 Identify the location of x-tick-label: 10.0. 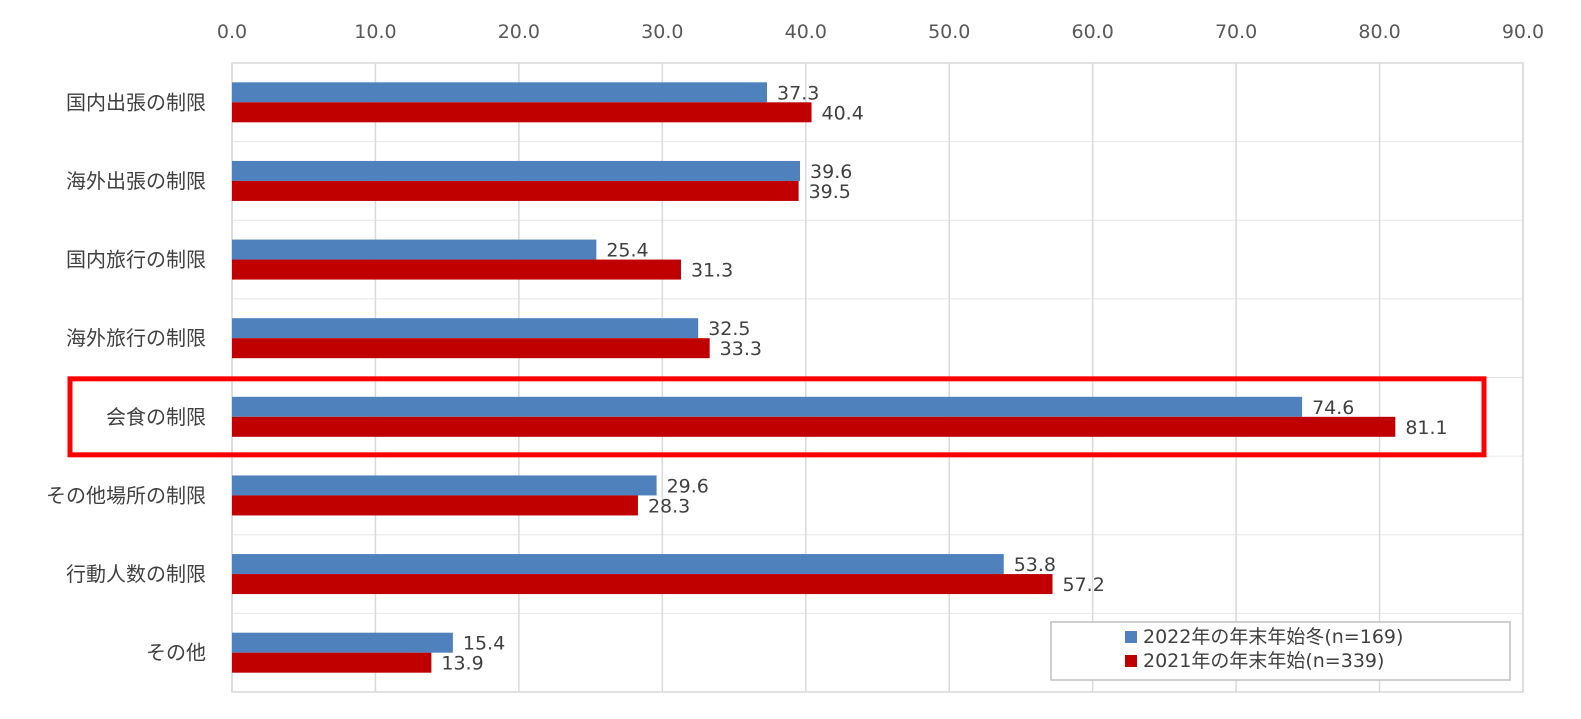
(375, 32).